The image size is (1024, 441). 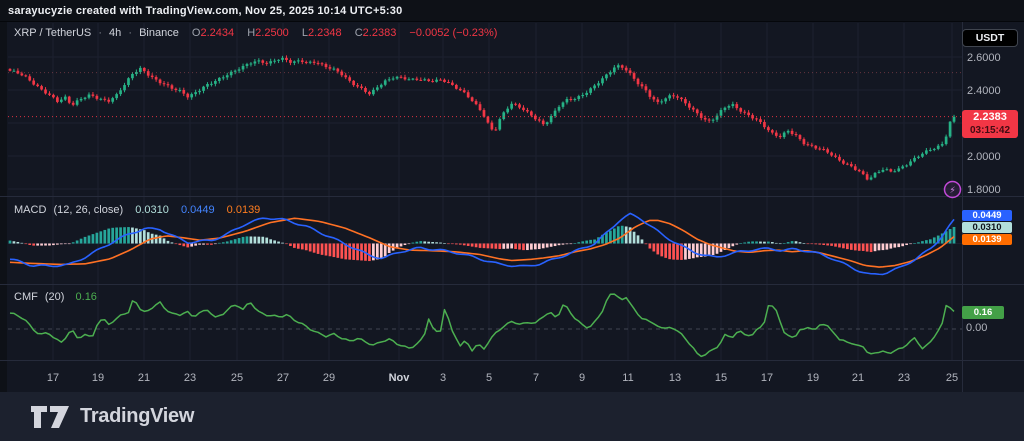 I want to click on symbol-interval: 4h, so click(x=115, y=33).